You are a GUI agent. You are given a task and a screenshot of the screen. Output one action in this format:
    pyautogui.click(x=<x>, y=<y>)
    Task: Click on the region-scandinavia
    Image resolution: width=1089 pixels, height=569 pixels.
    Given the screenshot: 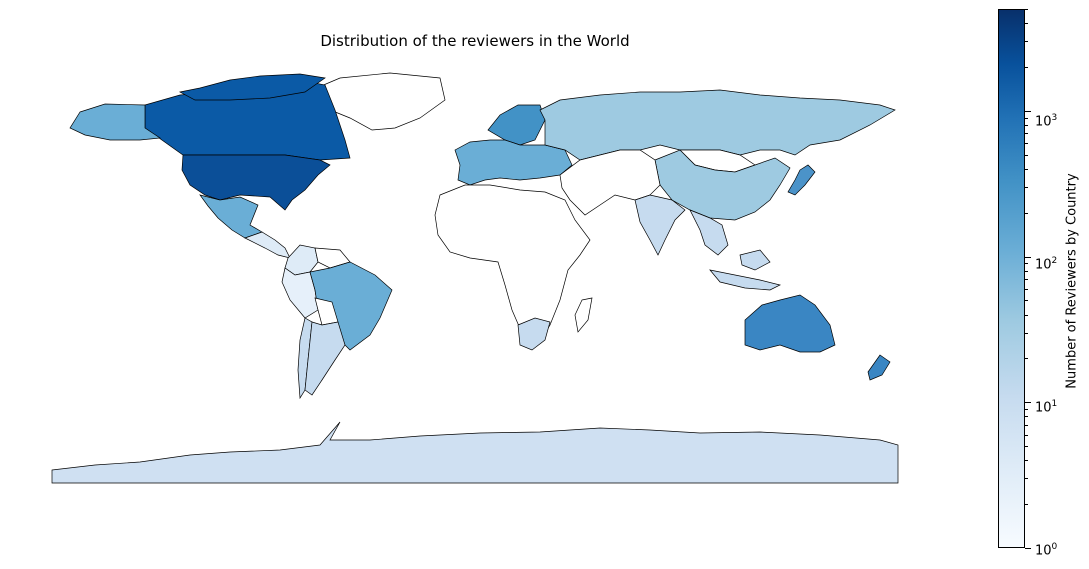 What is the action you would take?
    pyautogui.click(x=516, y=125)
    